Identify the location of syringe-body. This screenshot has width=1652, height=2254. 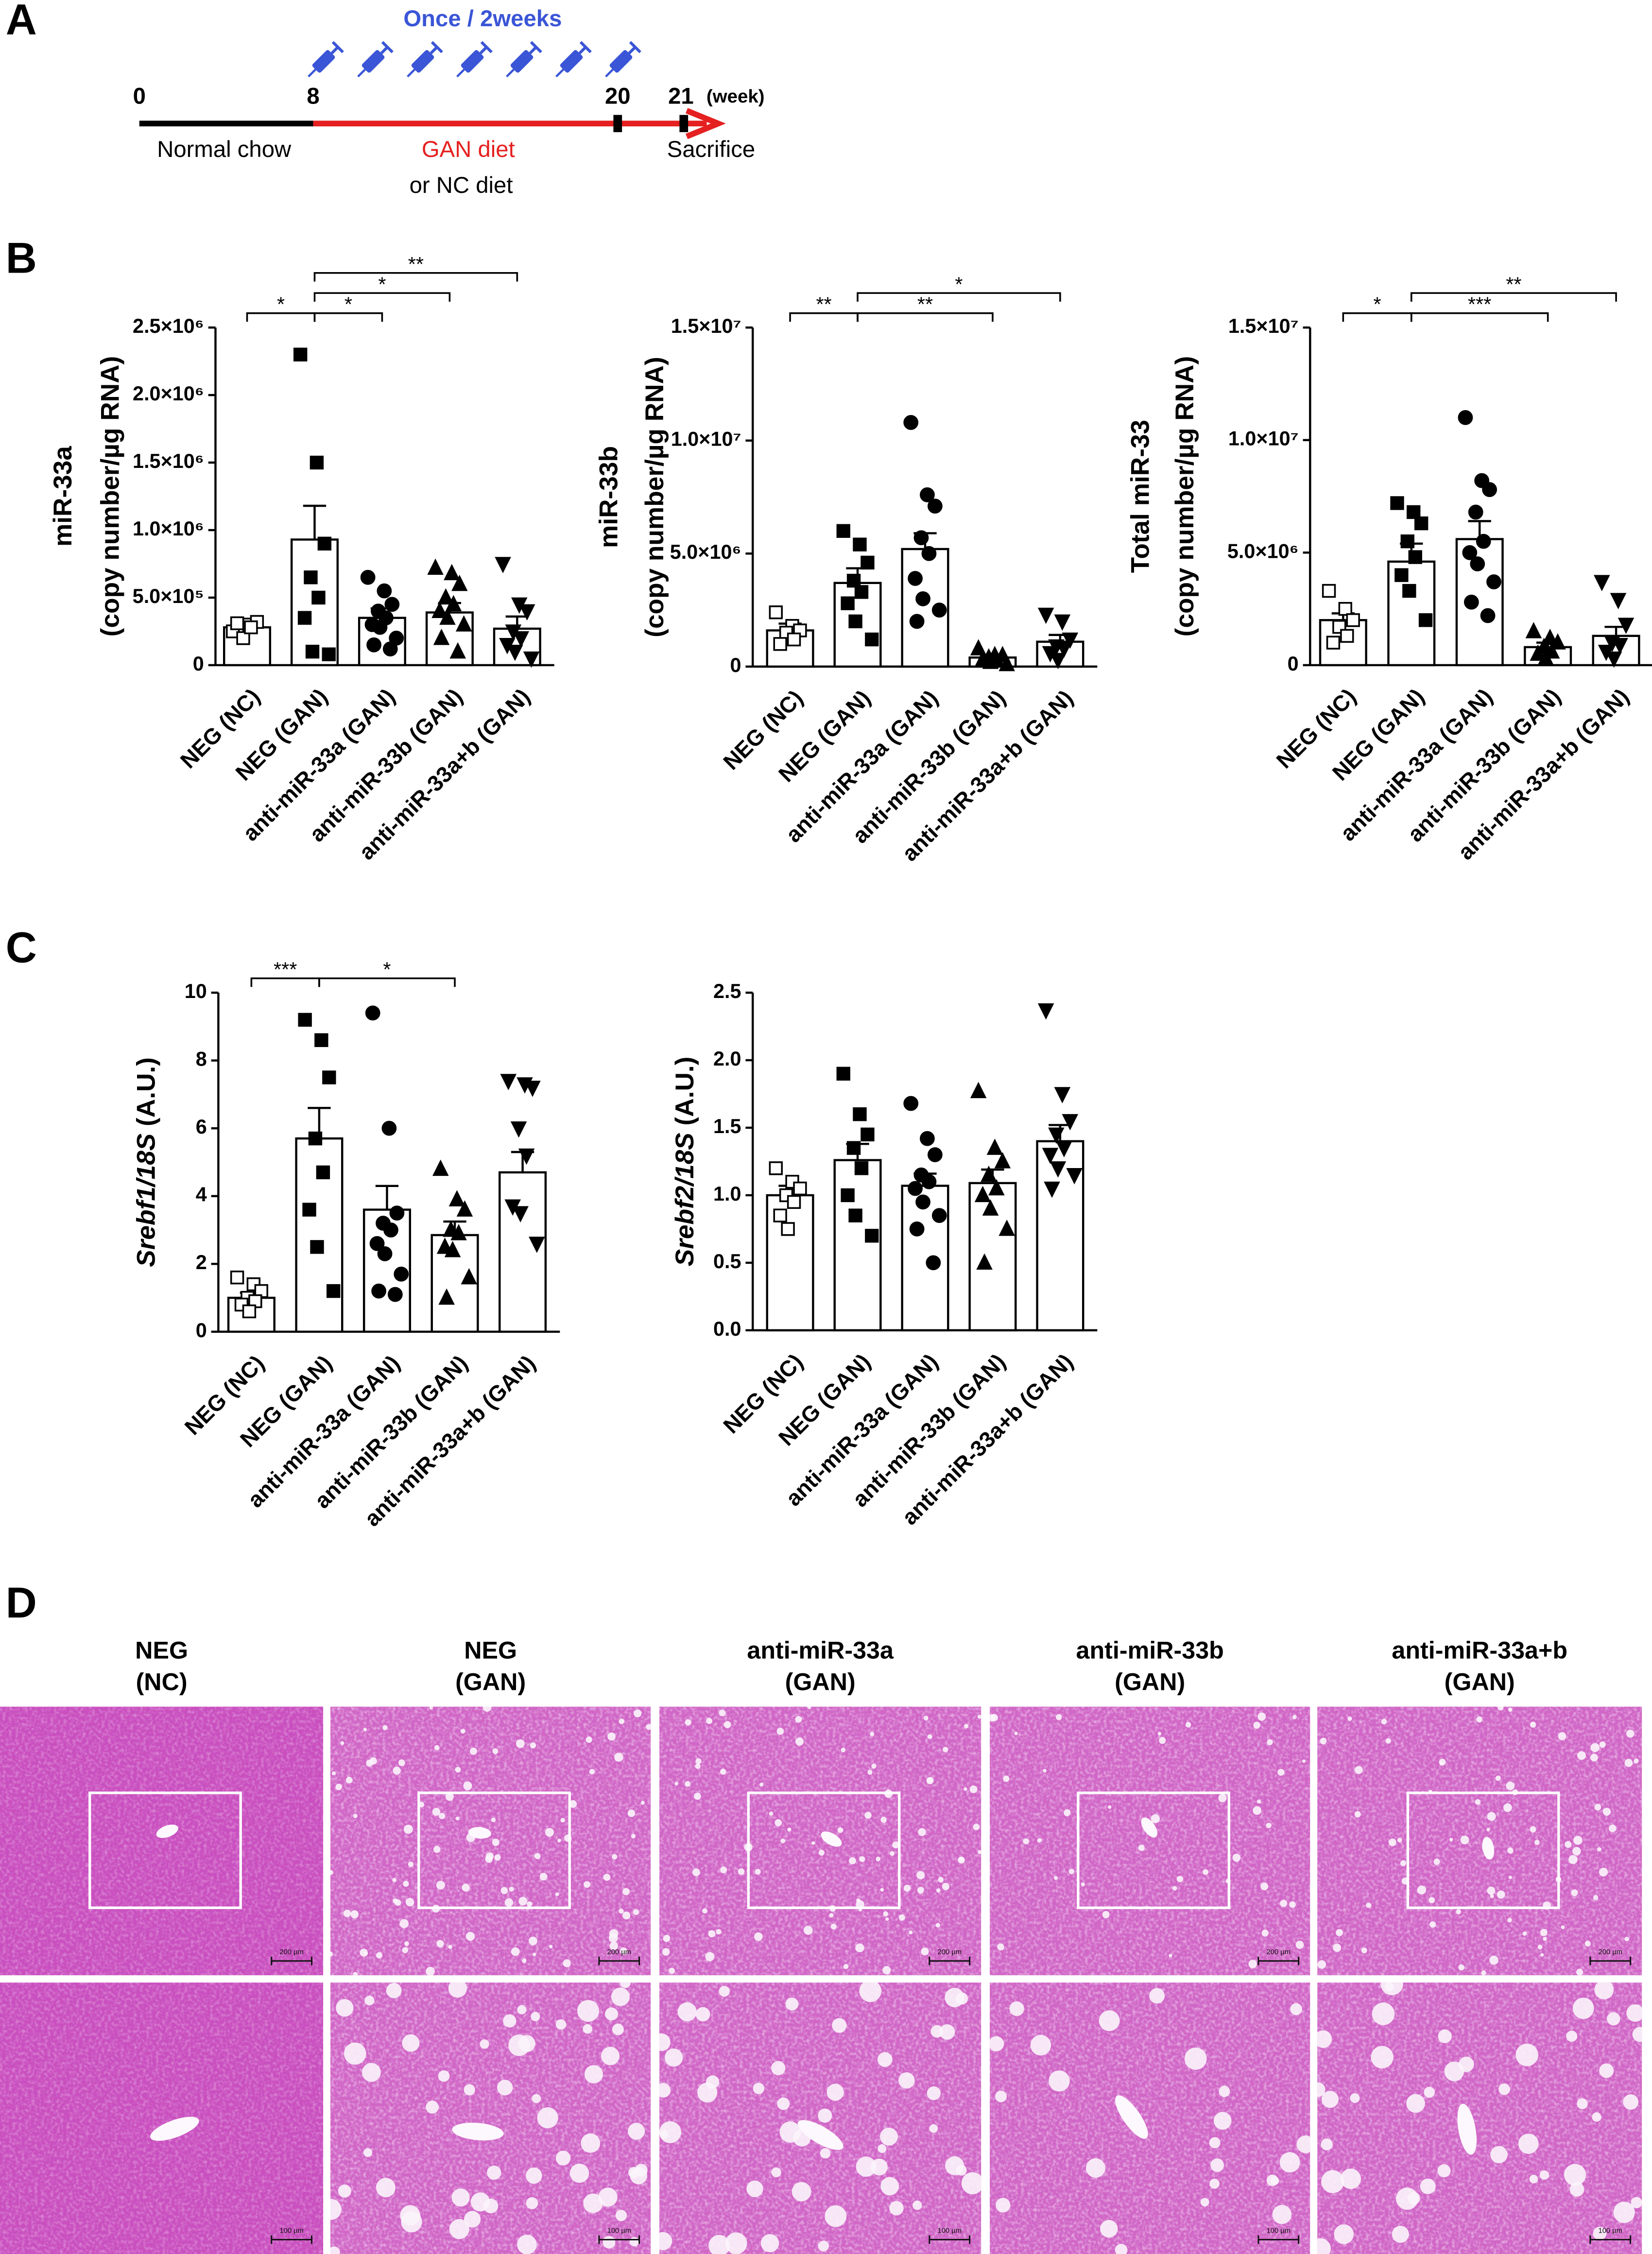
(621, 61).